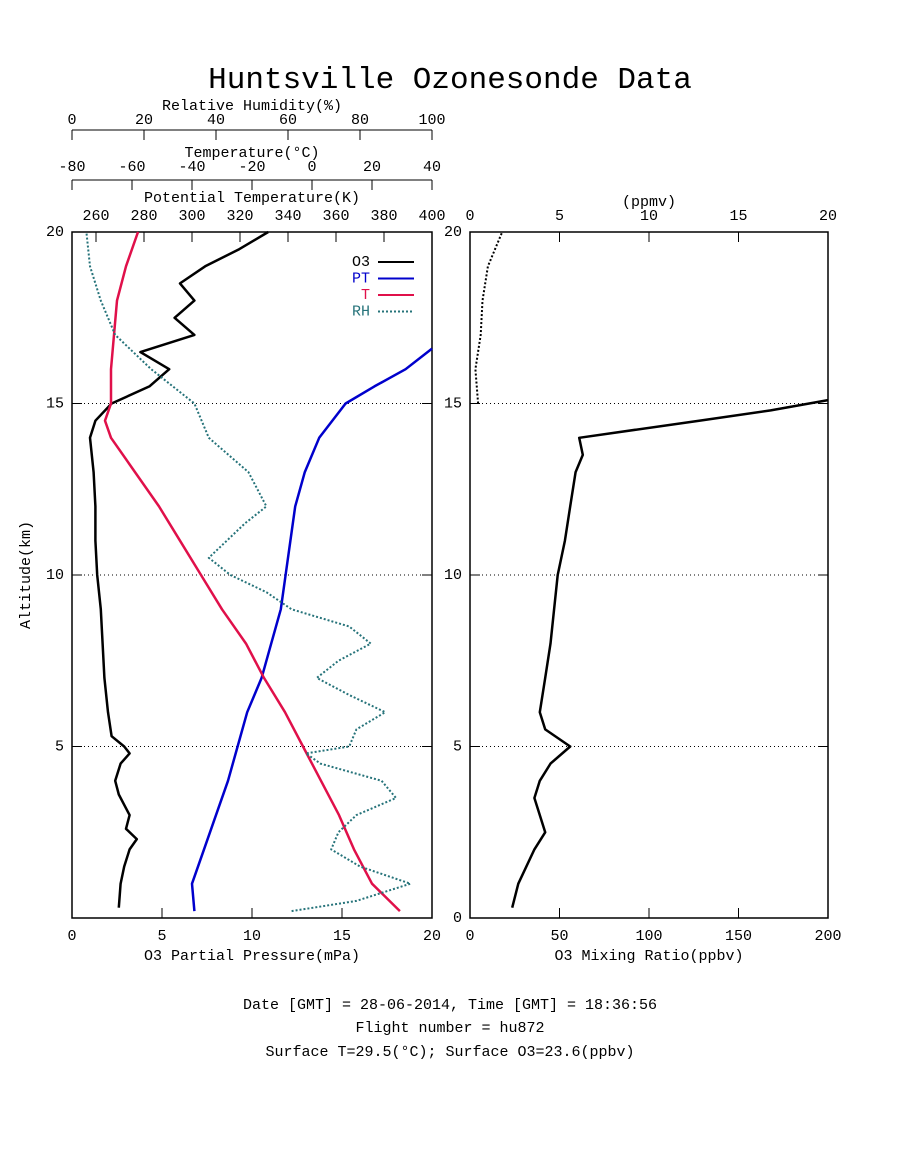  I want to click on x-tick-label: 100, so click(648, 936).